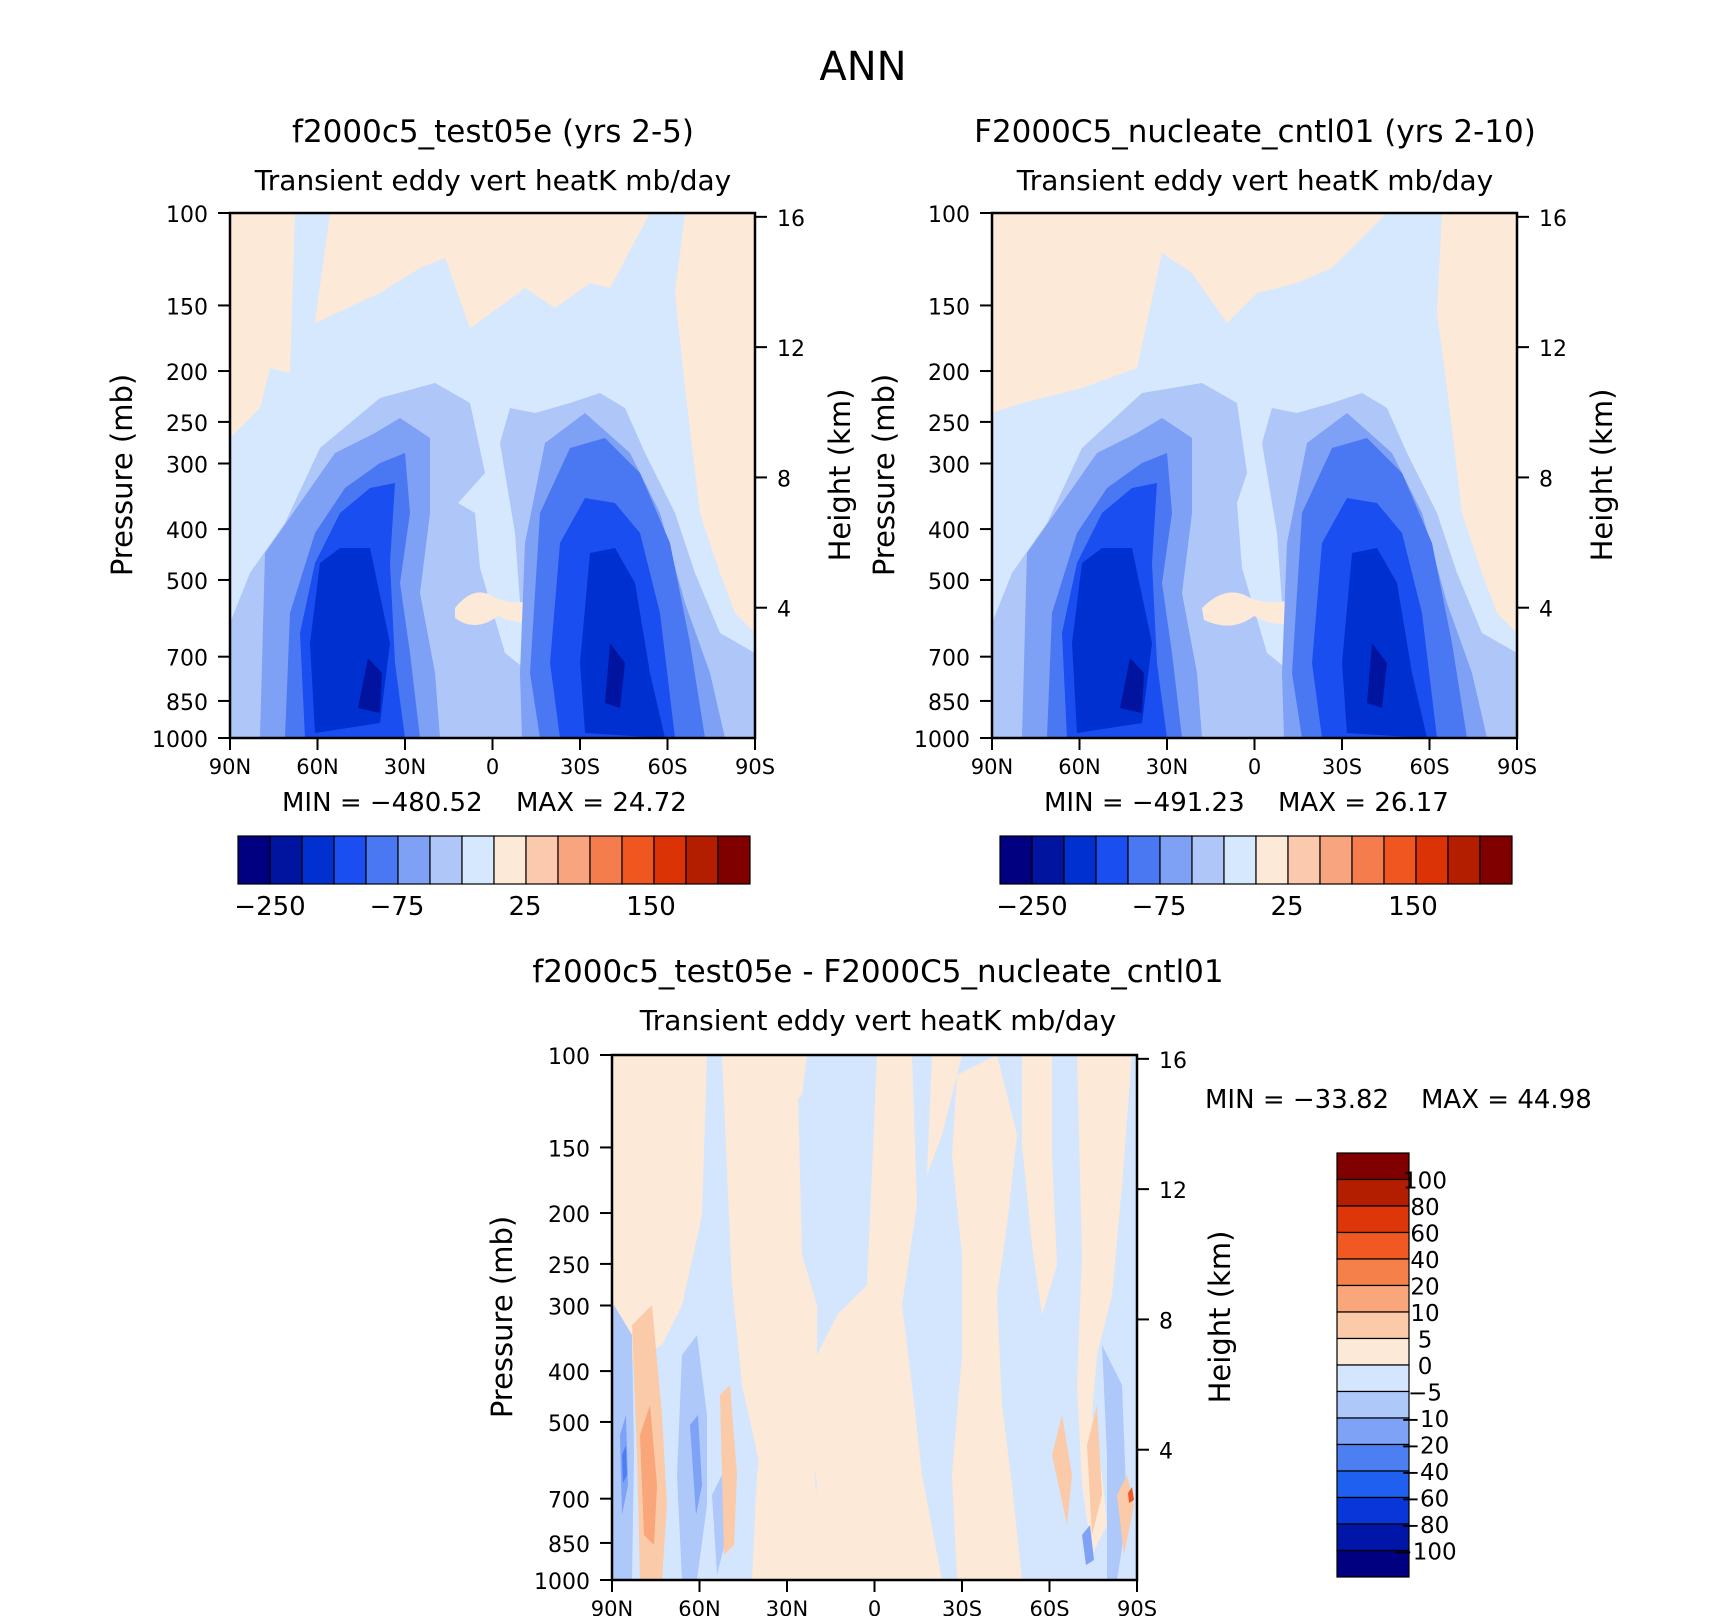 The image size is (1710, 1616). What do you see at coordinates (1144, 803) in the screenshot?
I see `min-label: MIN = −491.23` at bounding box center [1144, 803].